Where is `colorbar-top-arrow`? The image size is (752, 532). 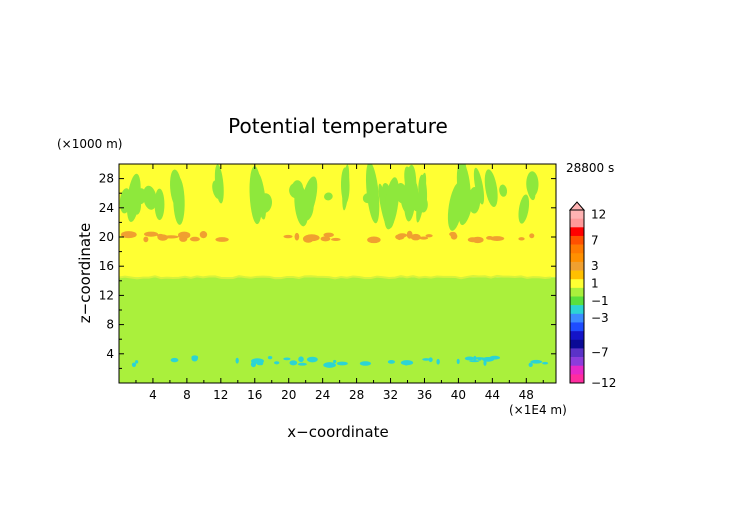
colorbar-top-arrow is located at coordinates (577, 206).